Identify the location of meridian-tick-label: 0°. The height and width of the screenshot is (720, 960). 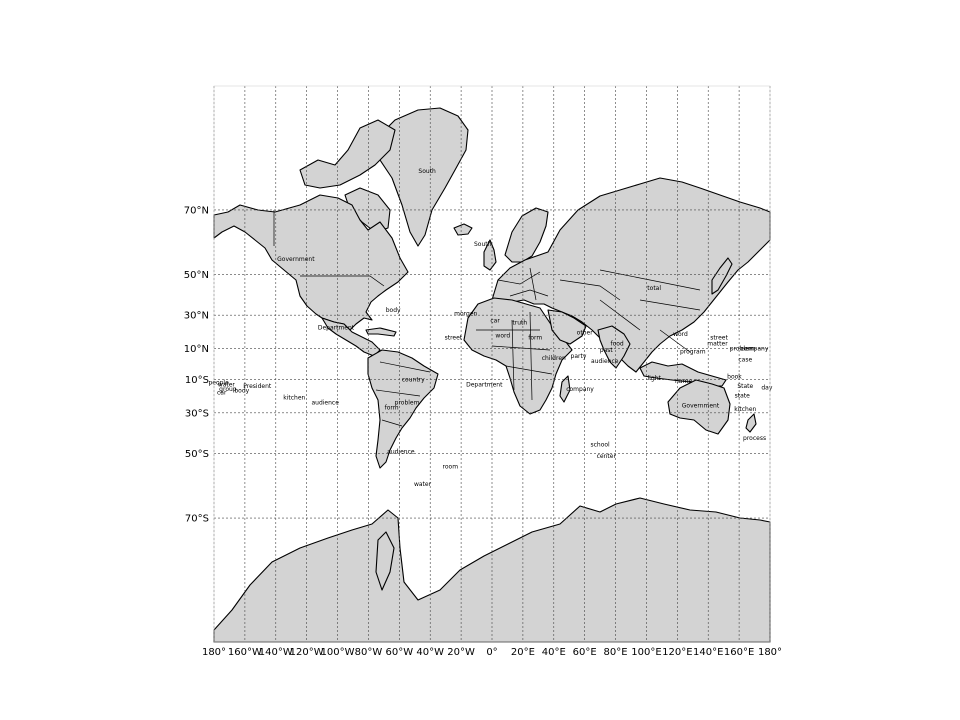
(491, 652).